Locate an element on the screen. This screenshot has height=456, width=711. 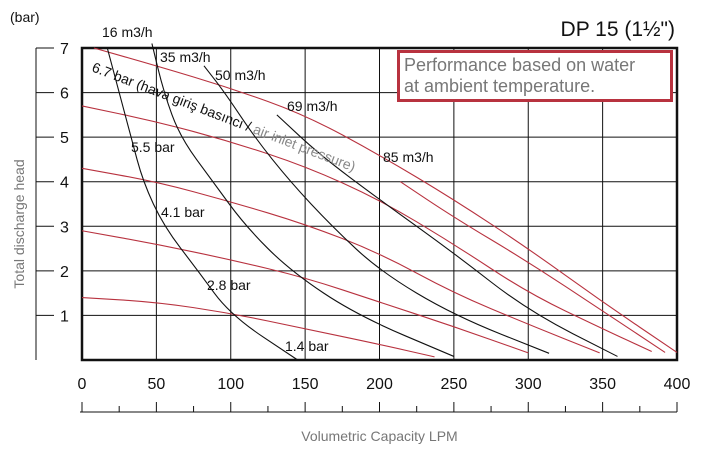
pressure-label: 5.5 bar is located at coordinates (153, 147).